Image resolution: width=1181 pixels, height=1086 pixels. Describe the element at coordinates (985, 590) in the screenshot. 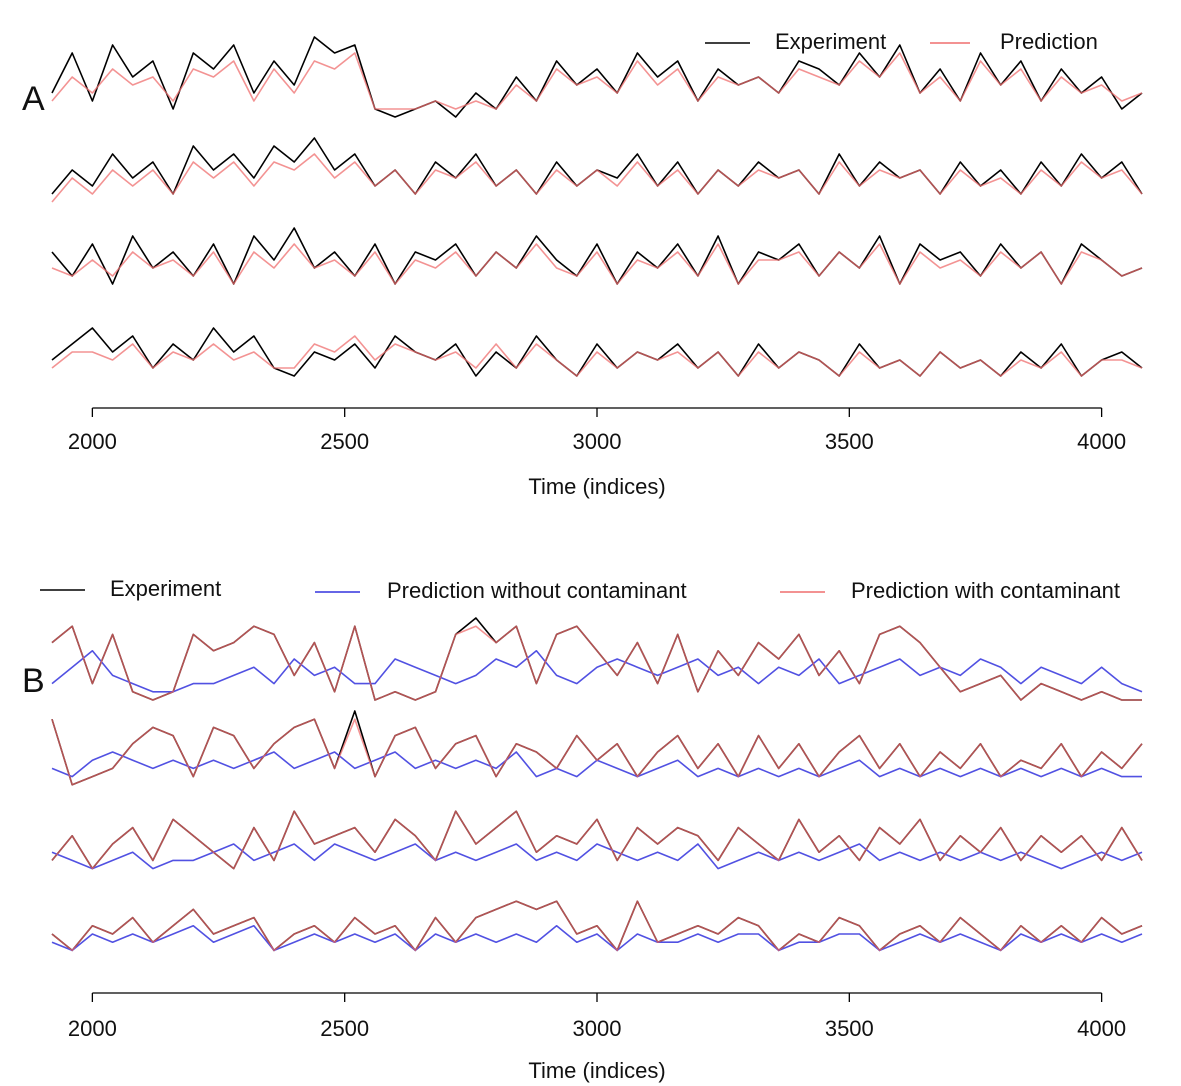

I see `legend-label: Prediction with contaminant` at that location.